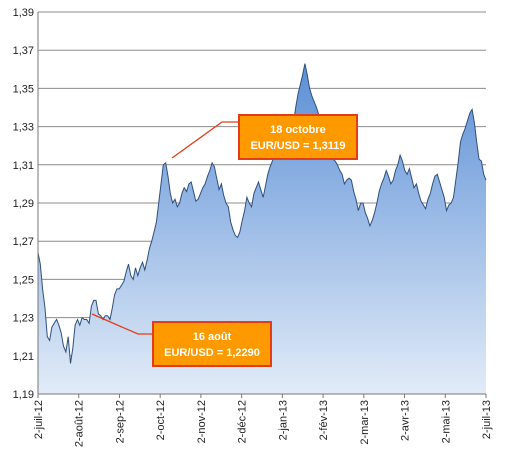 The image size is (509, 453). What do you see at coordinates (298, 130) in the screenshot?
I see `annotation-oct18-date: 18 octobre` at bounding box center [298, 130].